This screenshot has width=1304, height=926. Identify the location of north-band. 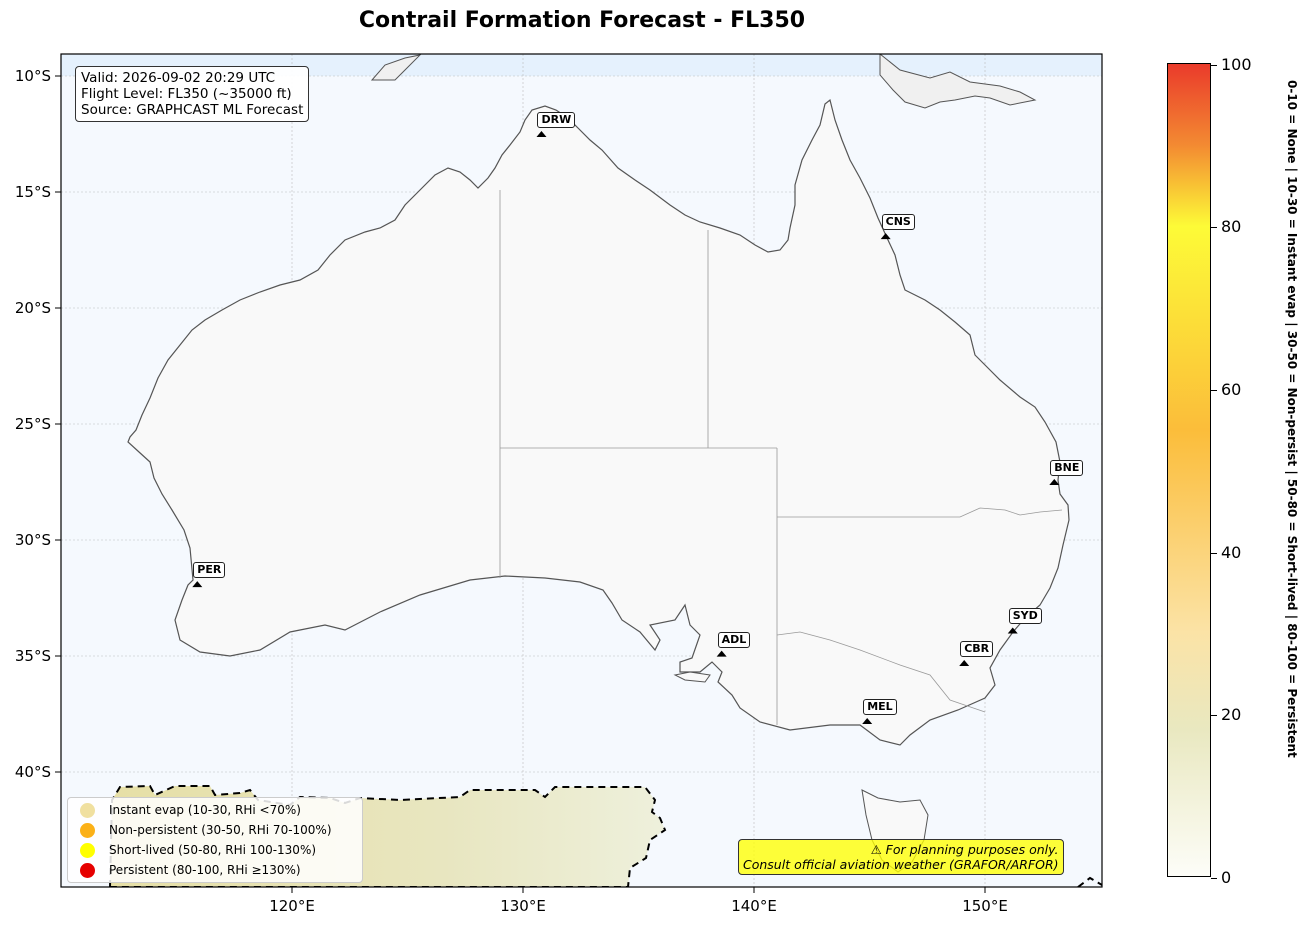
(581, 65).